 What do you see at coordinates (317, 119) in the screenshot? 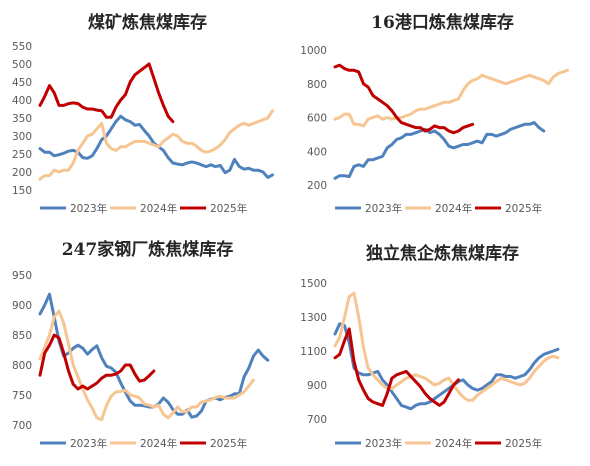
I see `y-tick-label: 600` at bounding box center [317, 119].